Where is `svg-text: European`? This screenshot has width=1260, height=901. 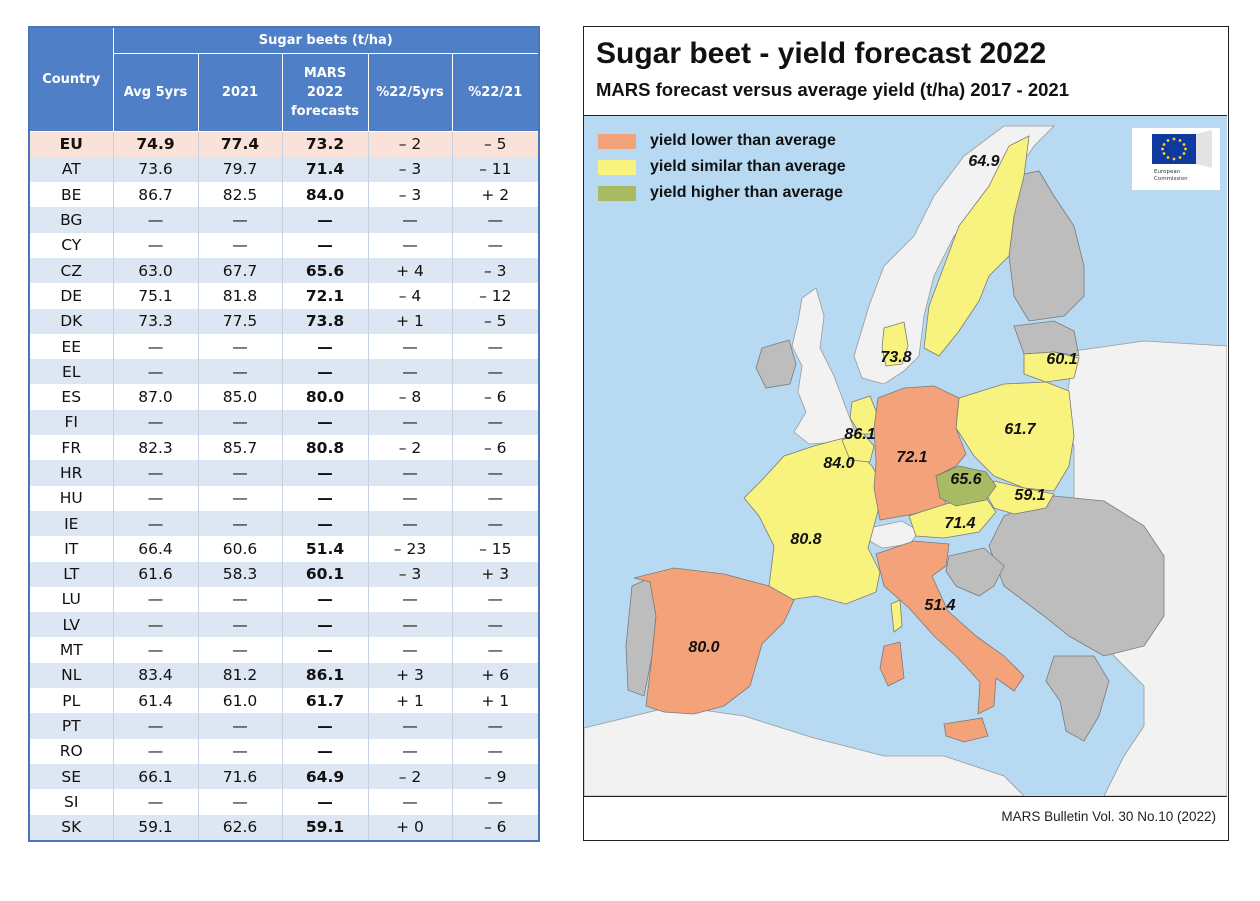 svg-text: European is located at coordinates (1167, 172).